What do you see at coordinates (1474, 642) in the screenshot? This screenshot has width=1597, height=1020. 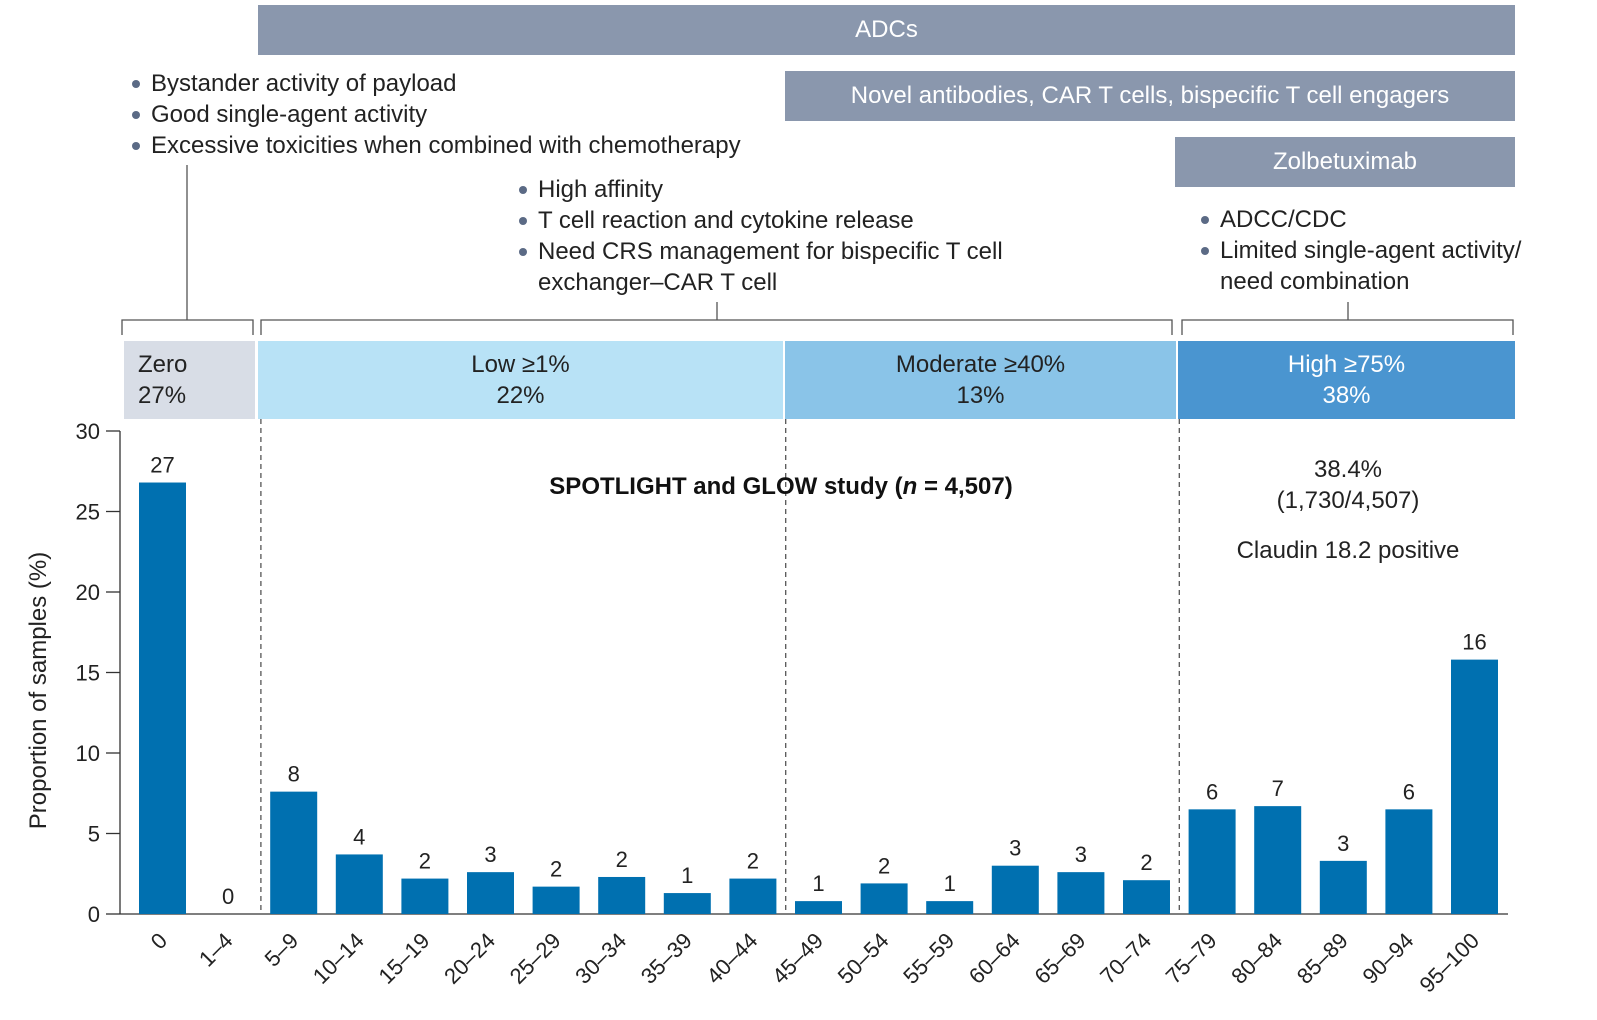 I see `bar-value-label: 16` at bounding box center [1474, 642].